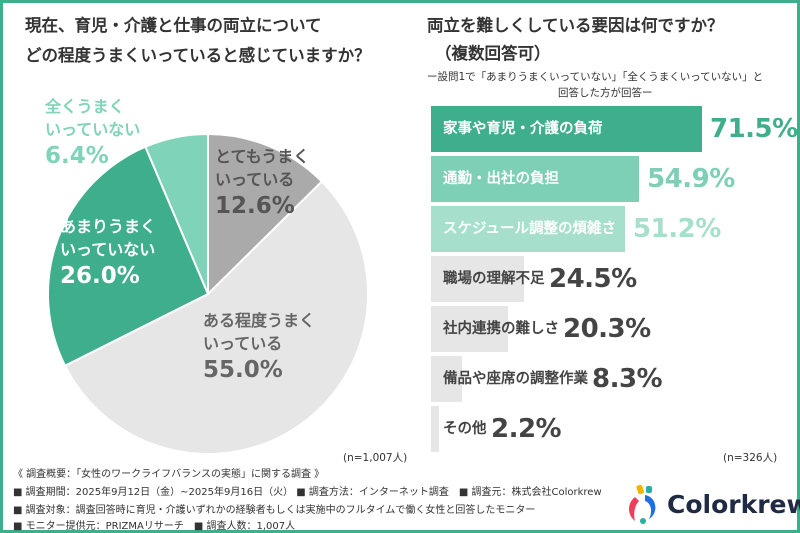 The image size is (800, 533). I want to click on colorkrew-logo-icon, so click(642, 504).